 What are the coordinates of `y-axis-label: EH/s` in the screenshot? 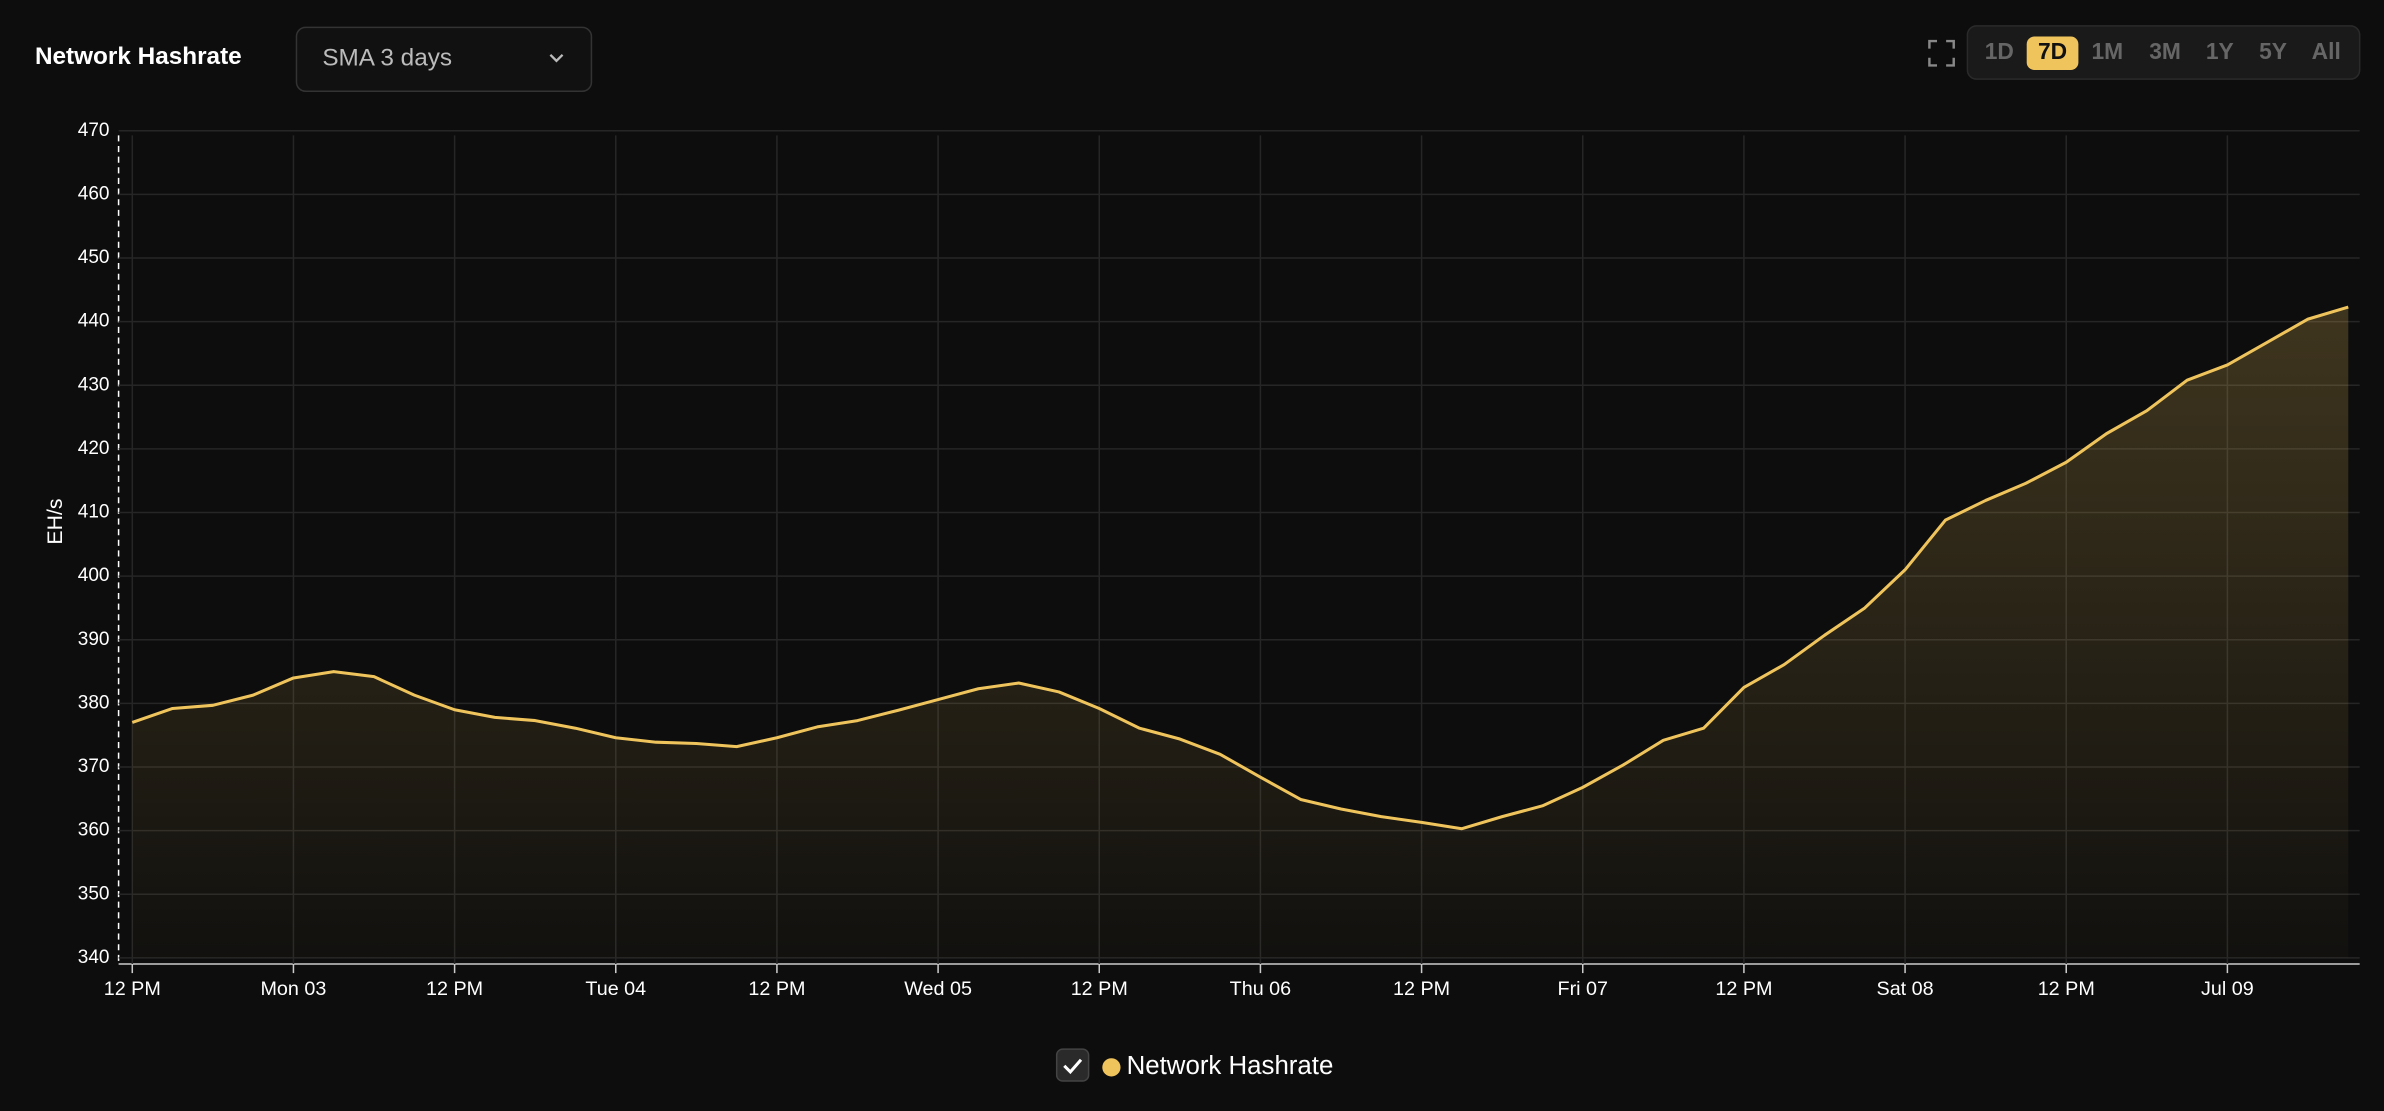 It's located at (55, 521).